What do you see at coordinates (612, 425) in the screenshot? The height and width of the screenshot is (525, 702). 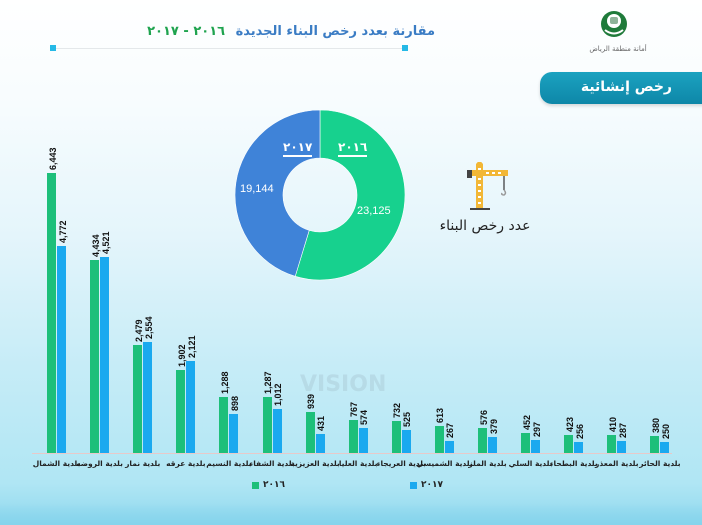 I see `bar-value-label: 410` at bounding box center [612, 425].